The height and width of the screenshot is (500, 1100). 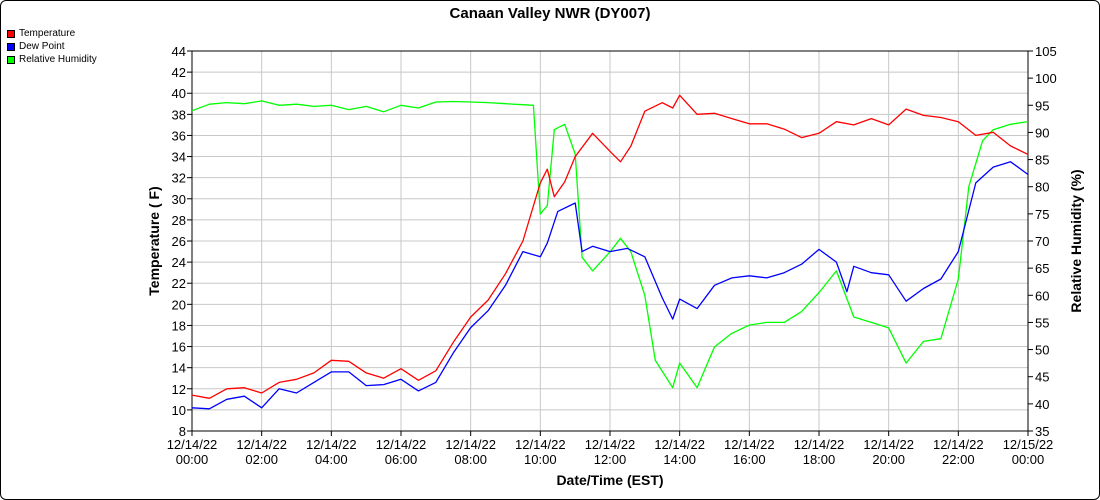 I want to click on legend-label-temperature: Temperature, so click(x=47, y=33).